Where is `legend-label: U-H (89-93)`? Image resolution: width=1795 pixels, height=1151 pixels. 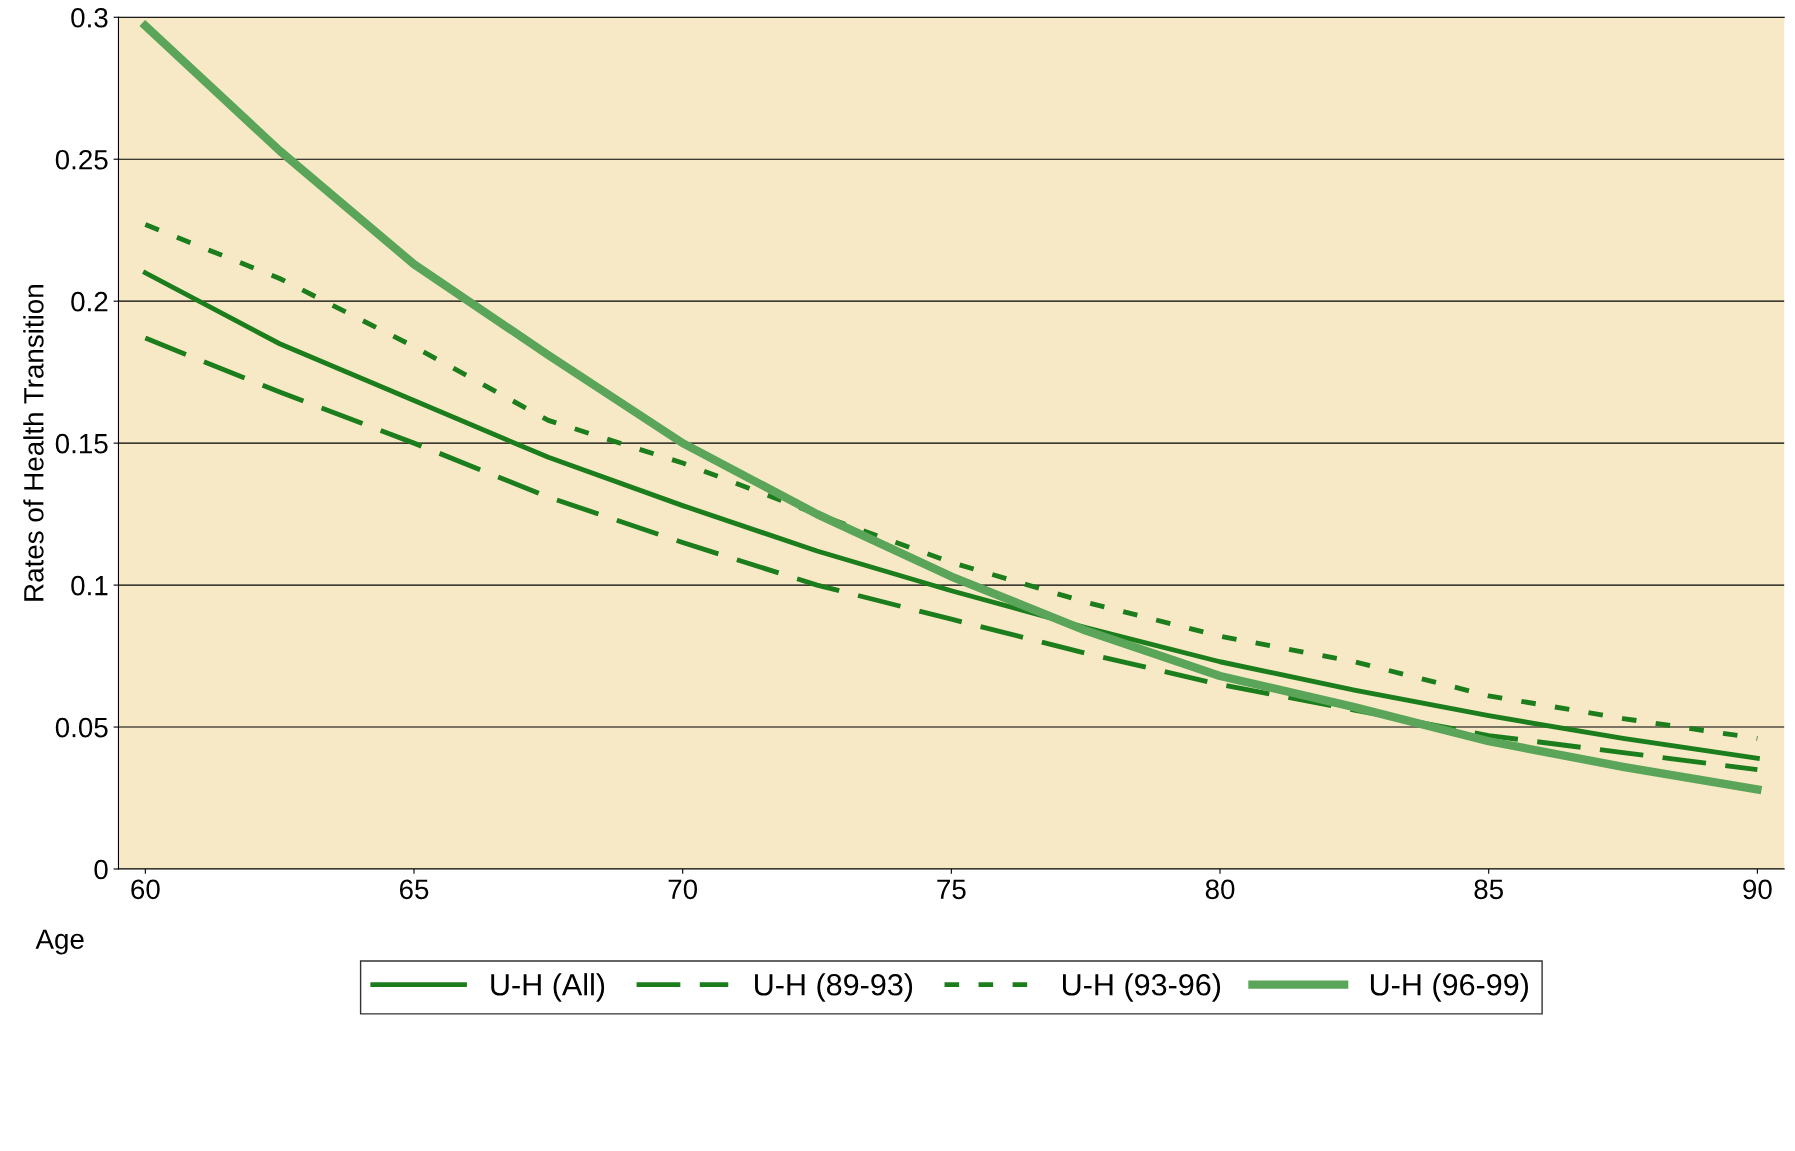
legend-label: U-H (89-93) is located at coordinates (834, 987).